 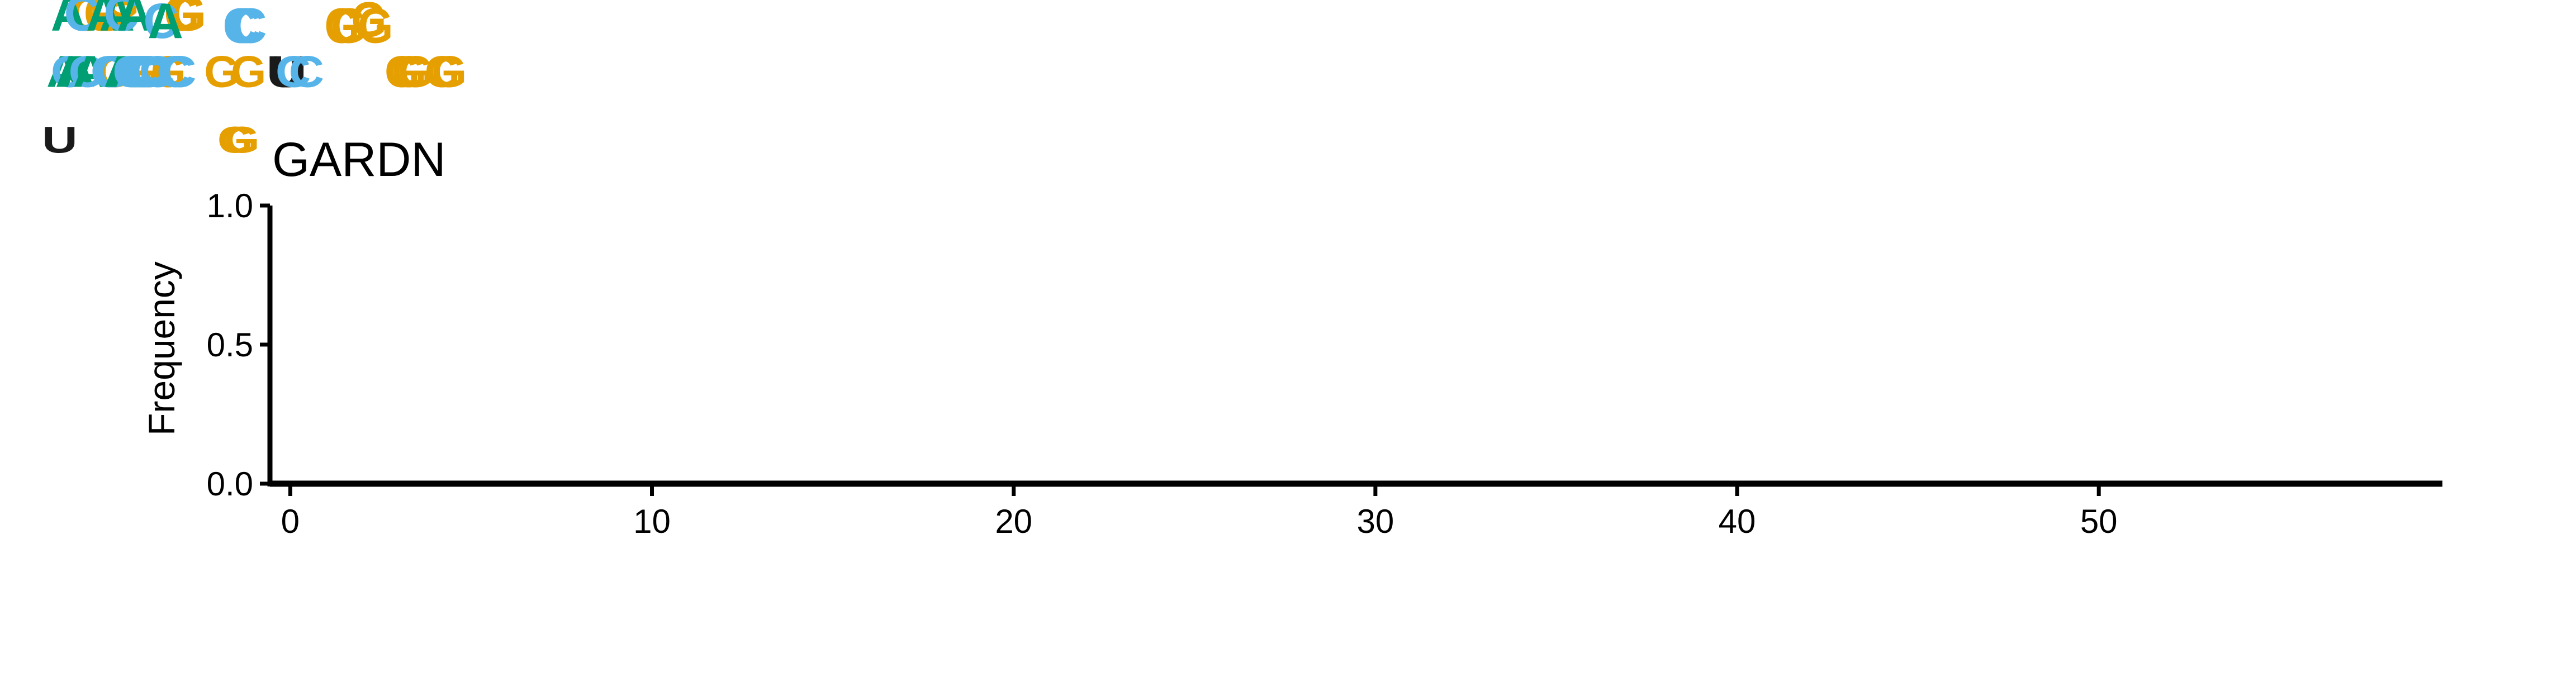 I want to click on logo-letter-pos14-0: C, so click(x=112, y=71).